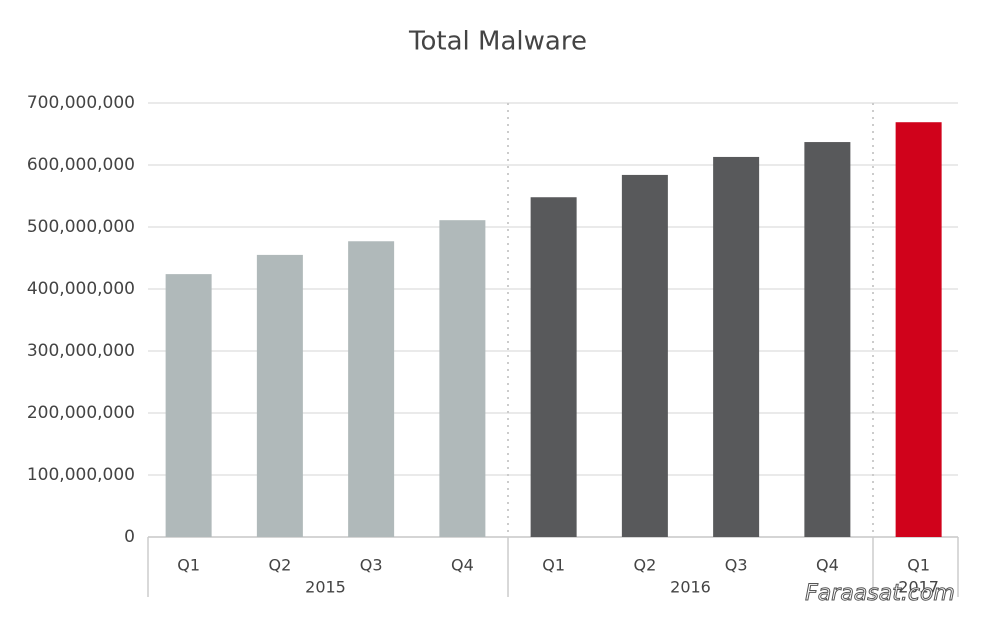 The height and width of the screenshot is (624, 1000). What do you see at coordinates (690, 587) in the screenshot?
I see `group-label: 2016` at bounding box center [690, 587].